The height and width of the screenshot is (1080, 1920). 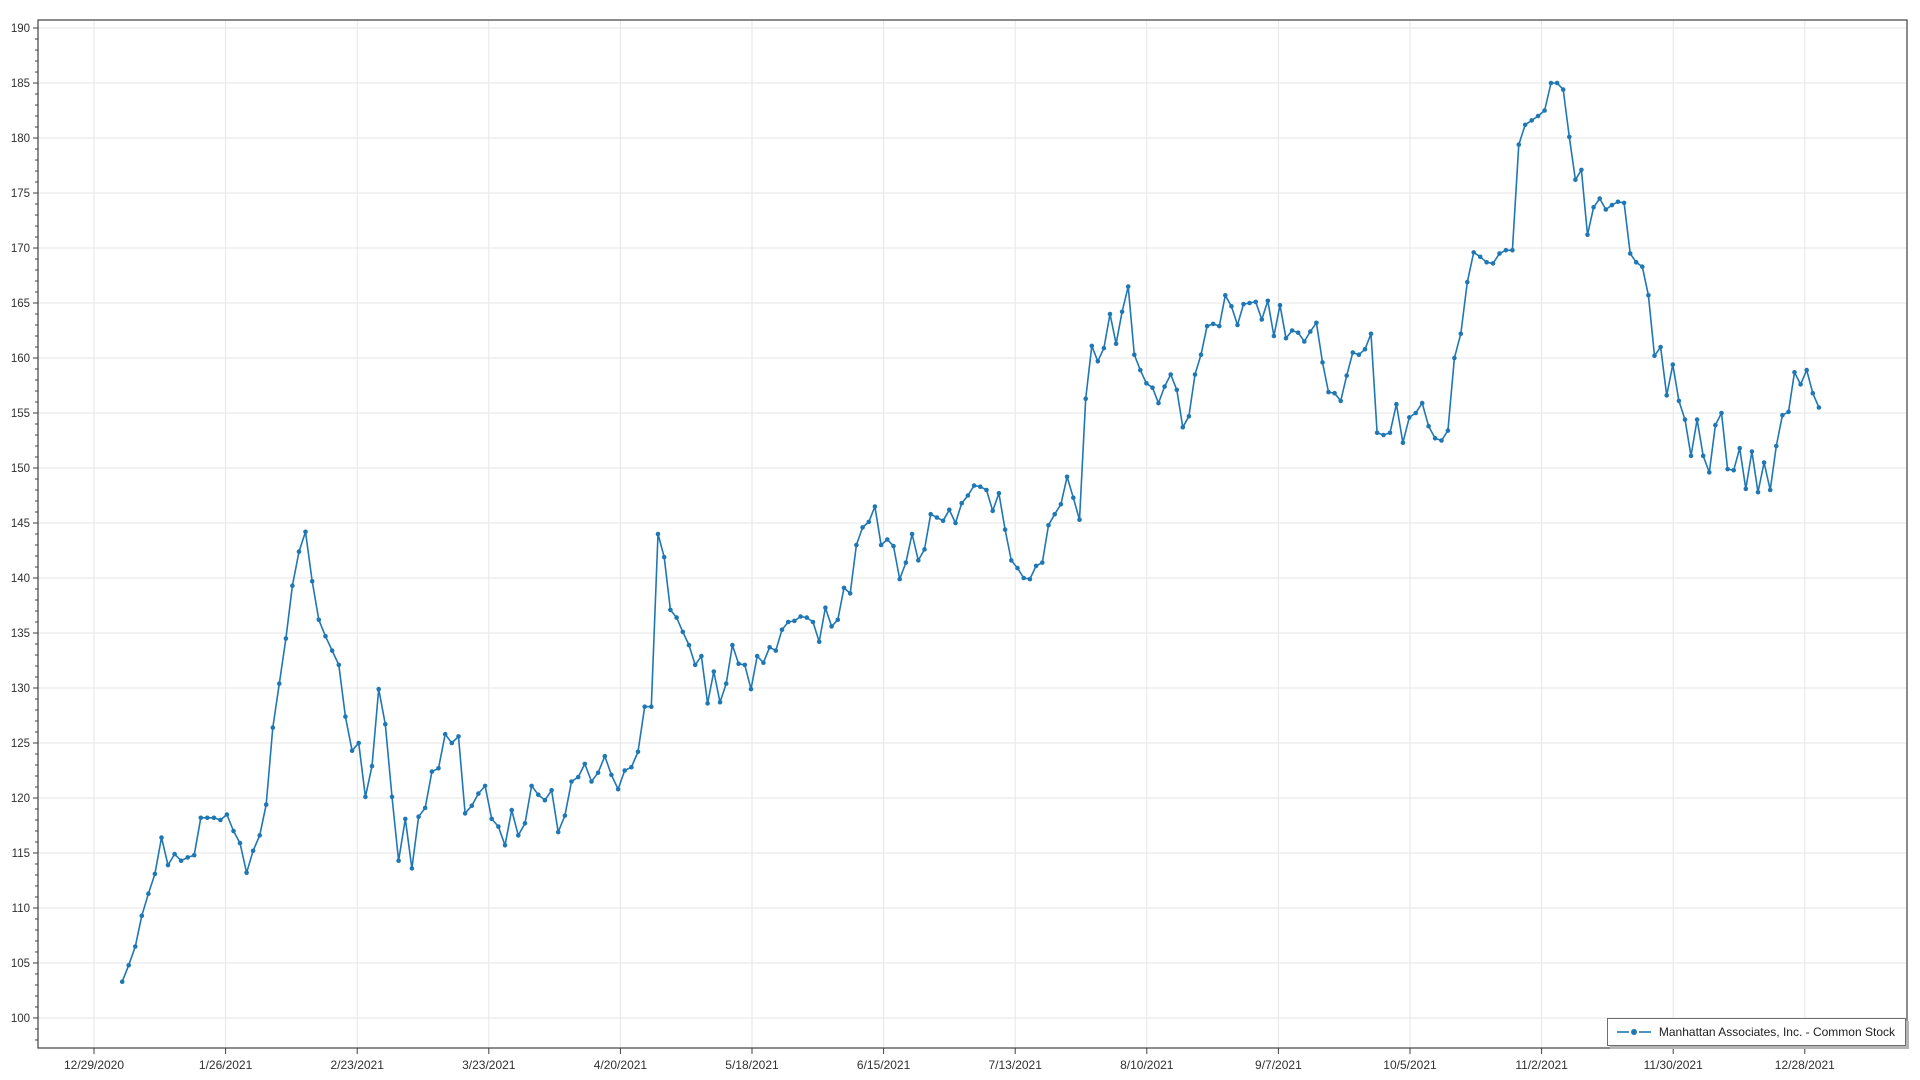 I want to click on y-axis-ticks, so click(x=35, y=534).